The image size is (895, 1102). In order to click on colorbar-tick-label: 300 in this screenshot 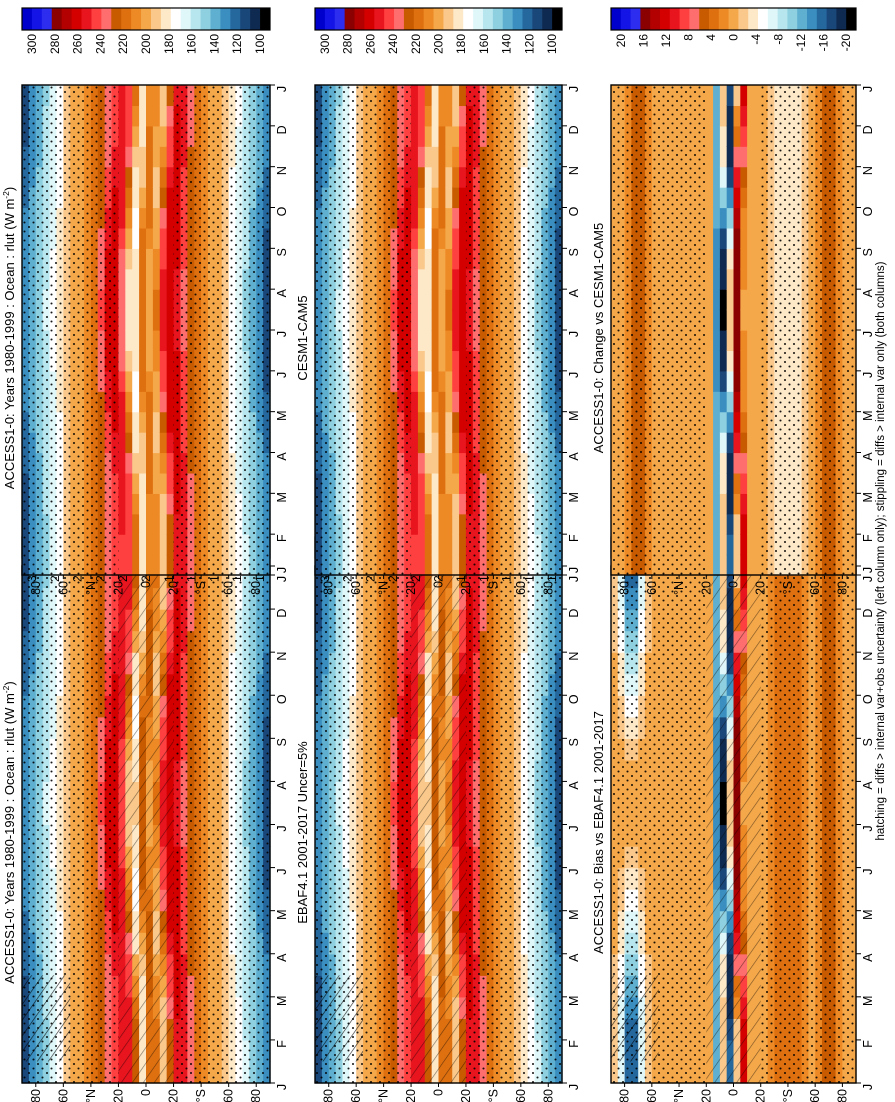, I will do `click(32, 44)`.